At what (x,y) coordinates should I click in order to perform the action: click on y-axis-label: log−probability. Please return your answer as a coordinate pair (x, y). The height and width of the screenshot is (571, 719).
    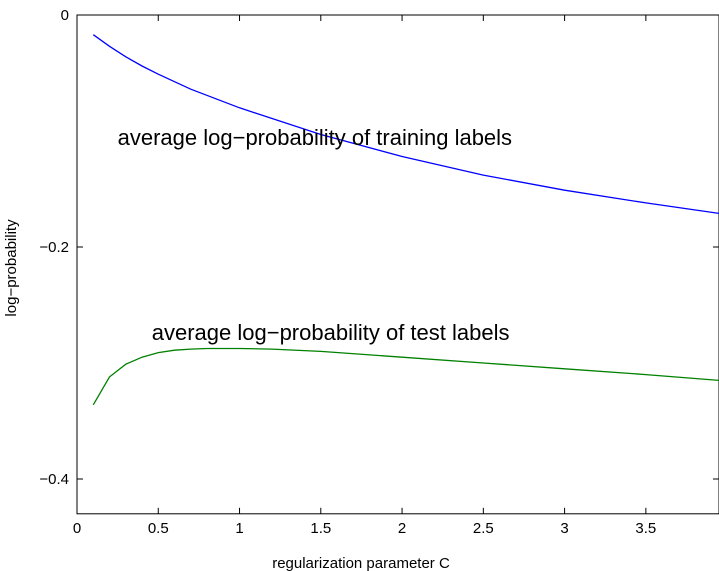
    Looking at the image, I should click on (11, 268).